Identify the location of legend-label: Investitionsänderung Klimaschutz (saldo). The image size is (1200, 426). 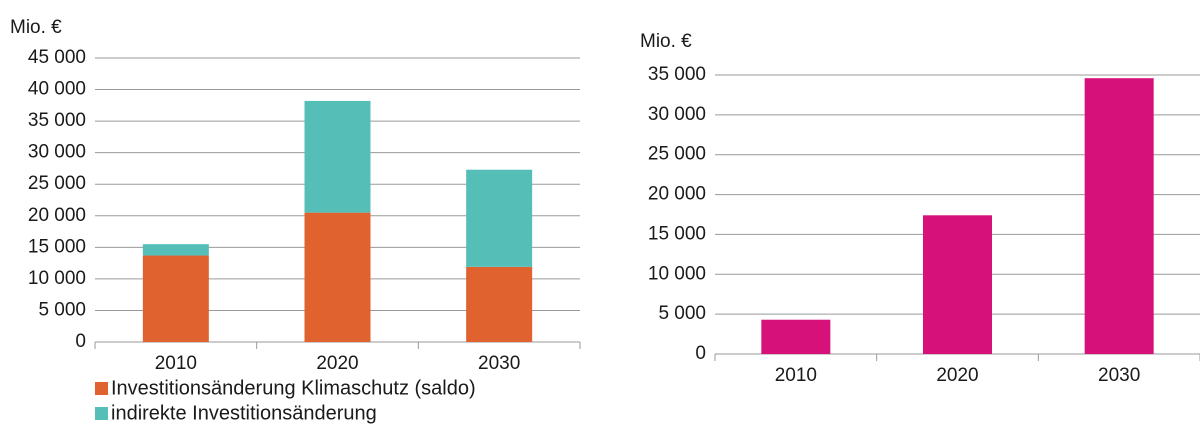
(293, 388).